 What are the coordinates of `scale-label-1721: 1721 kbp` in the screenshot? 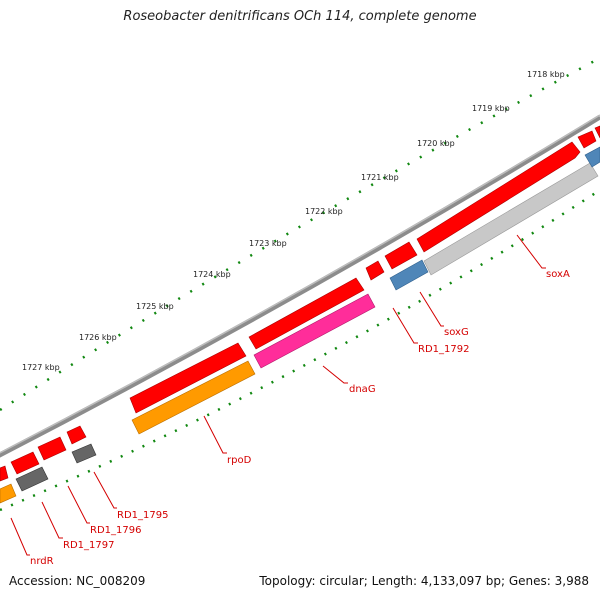 It's located at (380, 177).